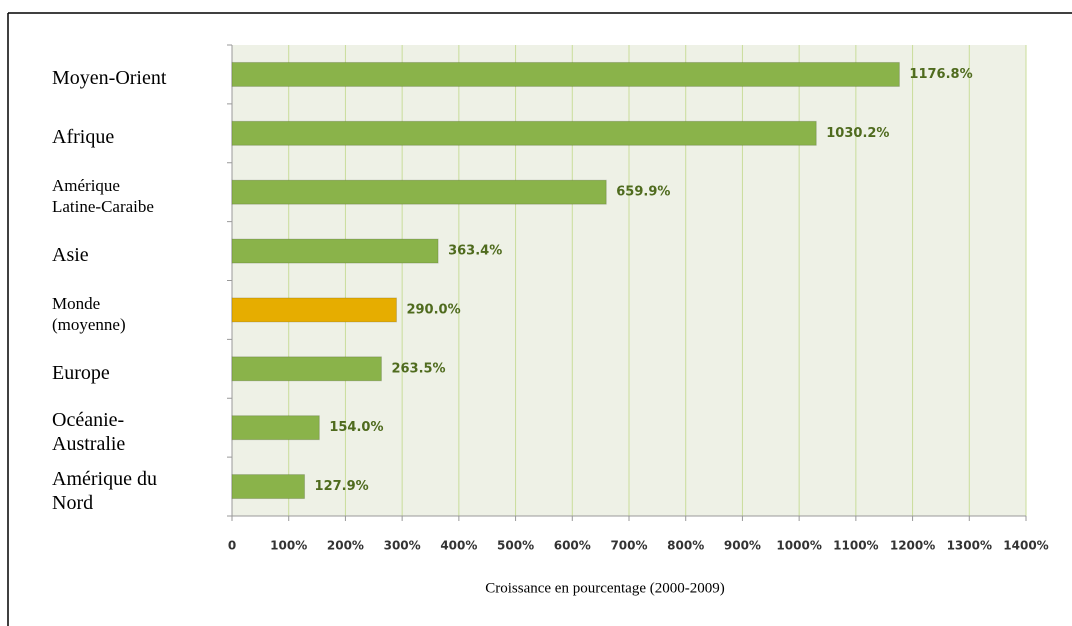 The height and width of the screenshot is (626, 1072). What do you see at coordinates (515, 546) in the screenshot?
I see `x-tick-label: 500%` at bounding box center [515, 546].